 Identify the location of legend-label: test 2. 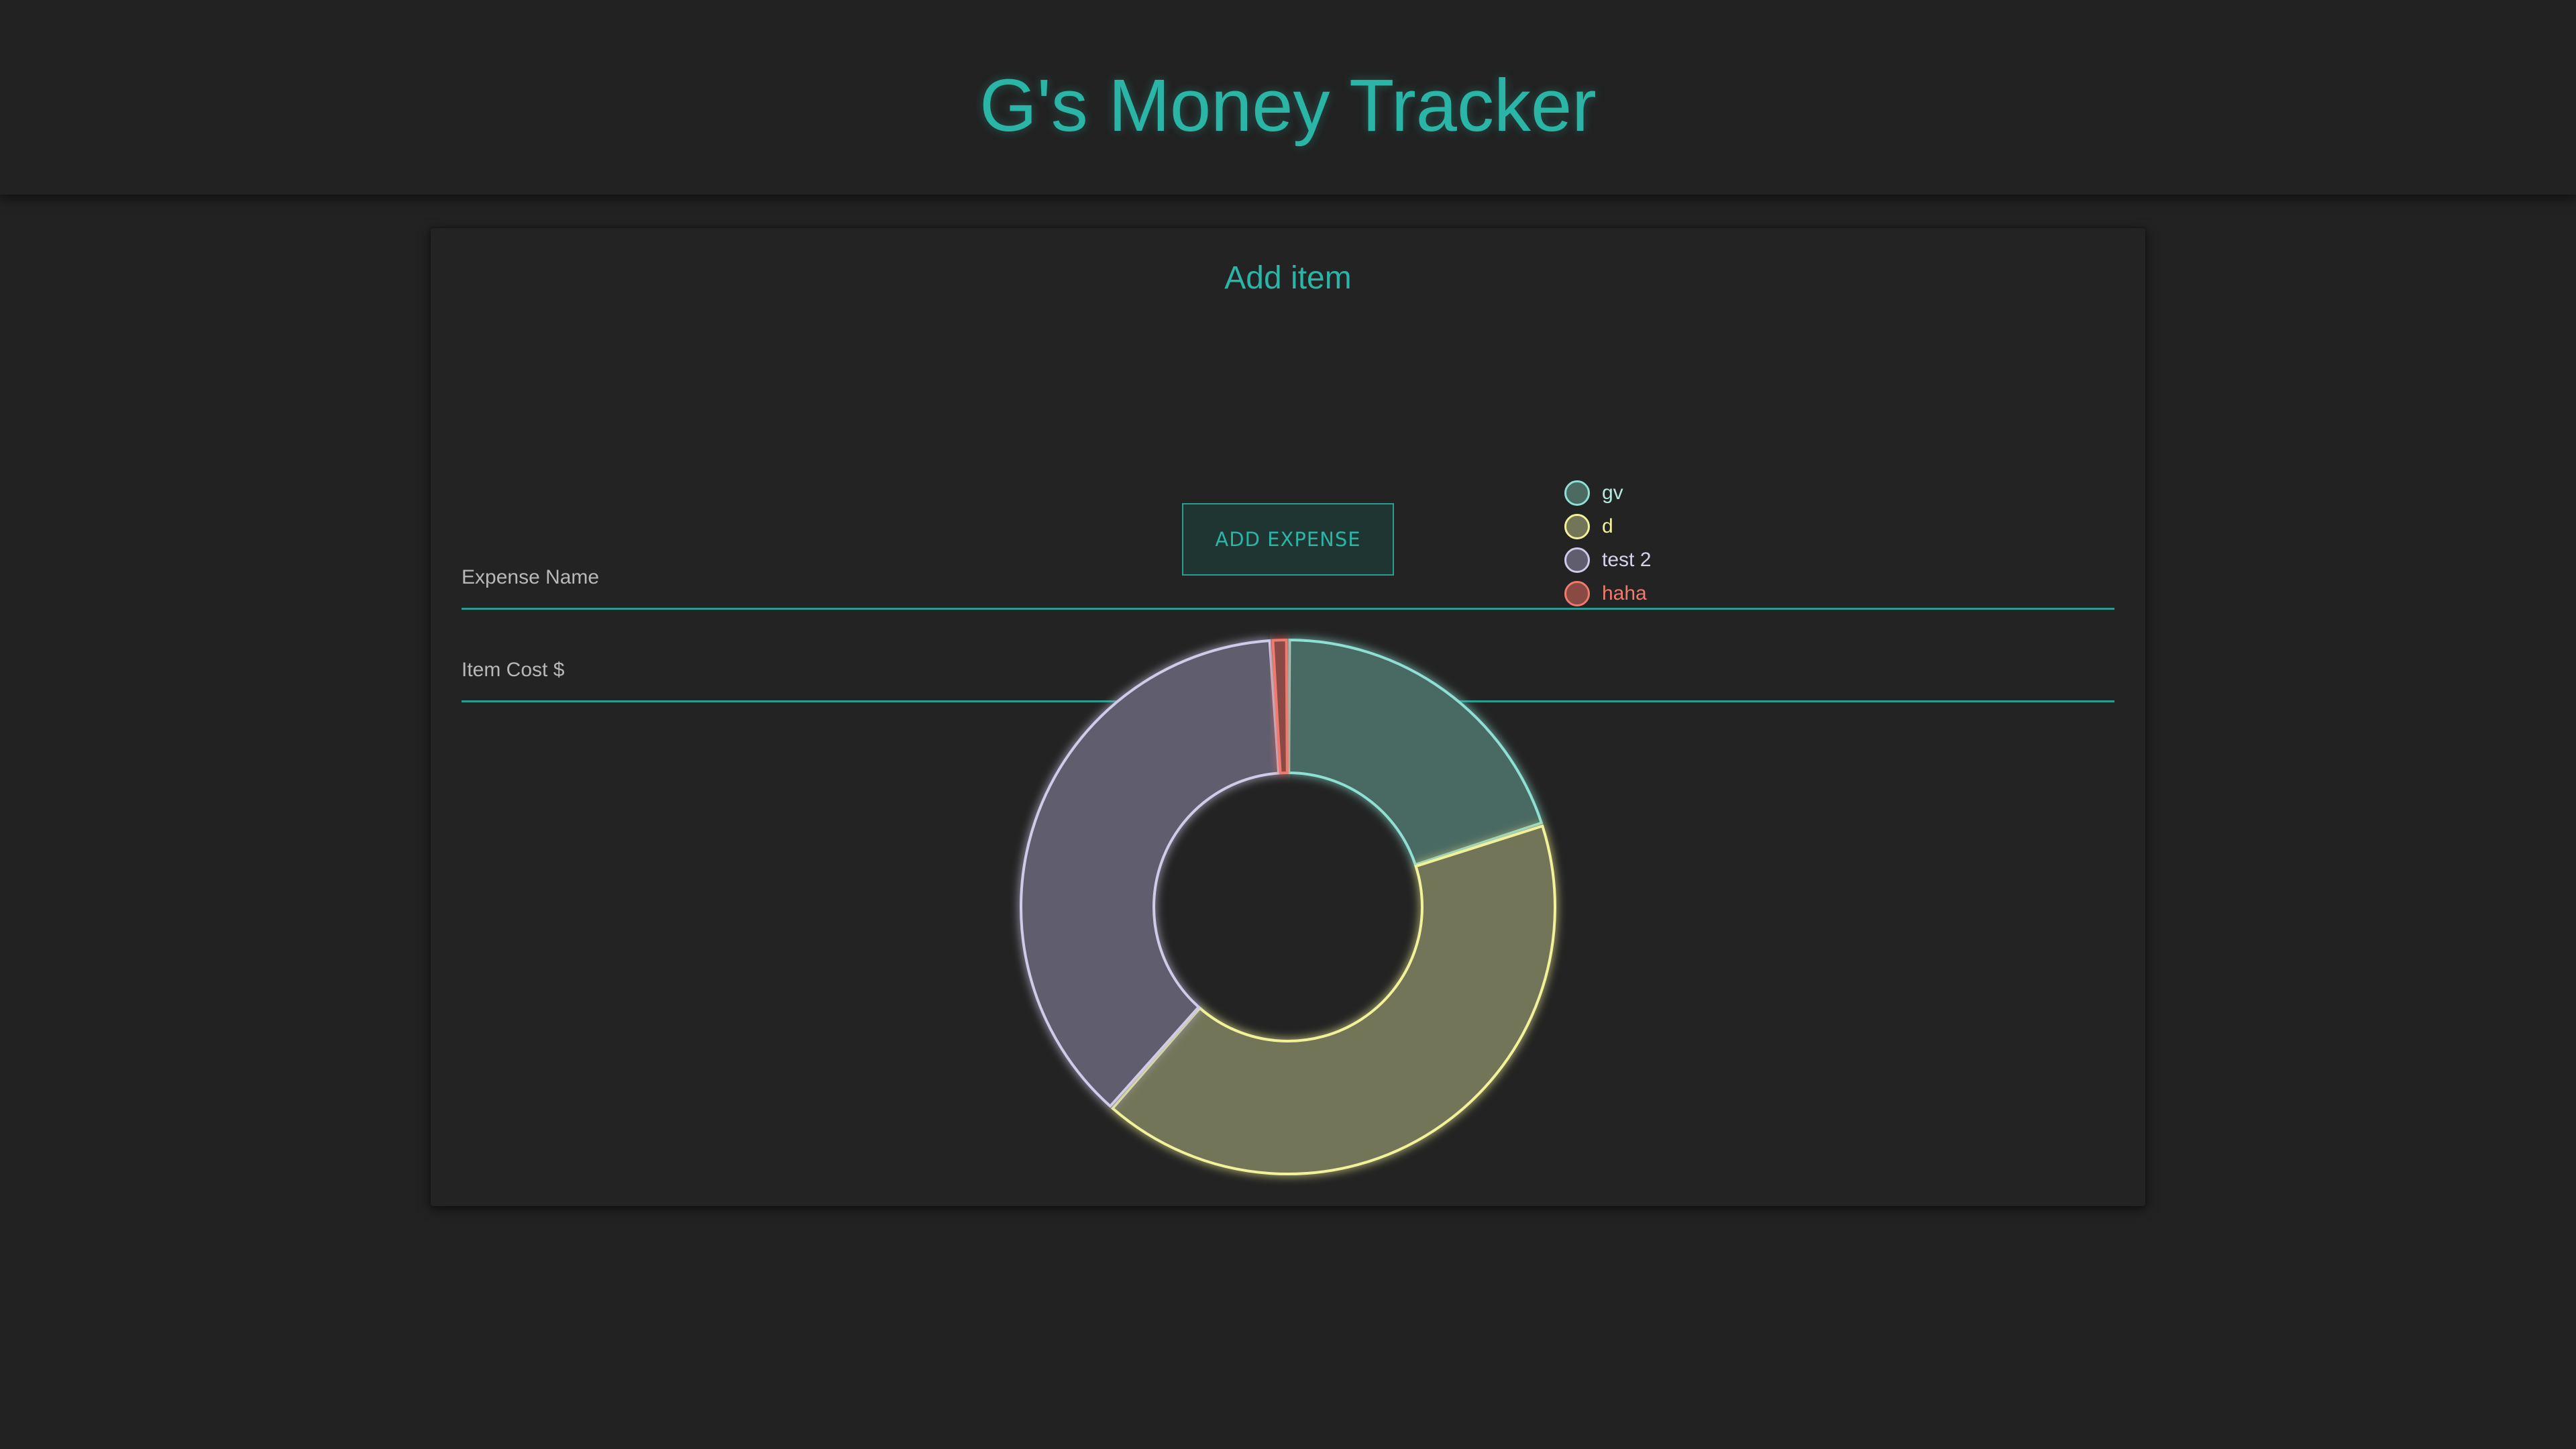
(1627, 560).